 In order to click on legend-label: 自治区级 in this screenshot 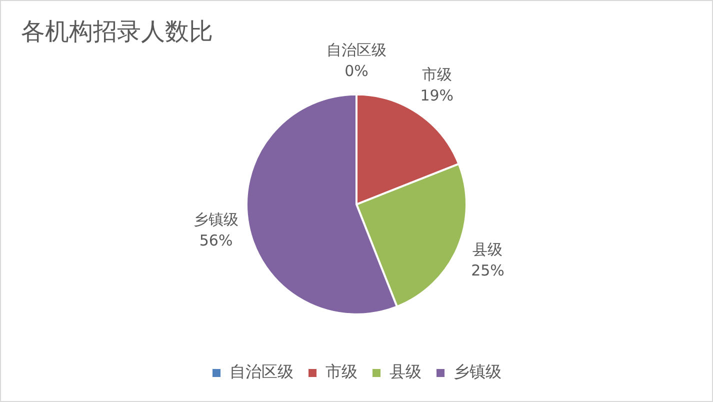, I will do `click(262, 372)`.